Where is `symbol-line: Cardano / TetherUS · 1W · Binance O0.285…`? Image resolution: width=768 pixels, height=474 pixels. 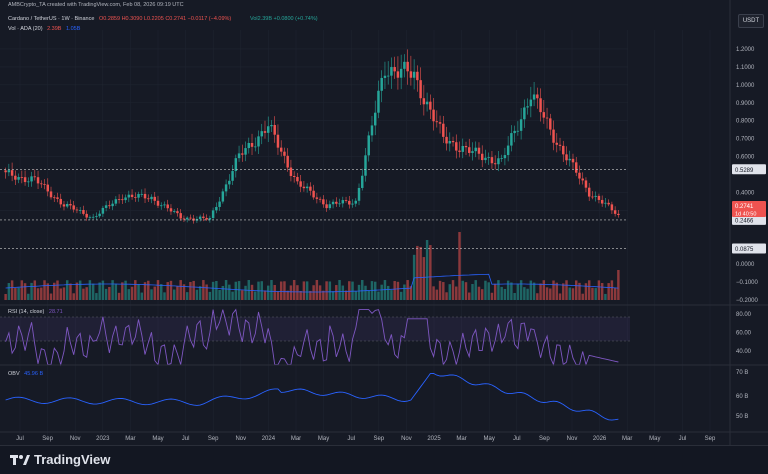
symbol-line: Cardano / TetherUS · 1W · Binance O0.285… is located at coordinates (121, 19).